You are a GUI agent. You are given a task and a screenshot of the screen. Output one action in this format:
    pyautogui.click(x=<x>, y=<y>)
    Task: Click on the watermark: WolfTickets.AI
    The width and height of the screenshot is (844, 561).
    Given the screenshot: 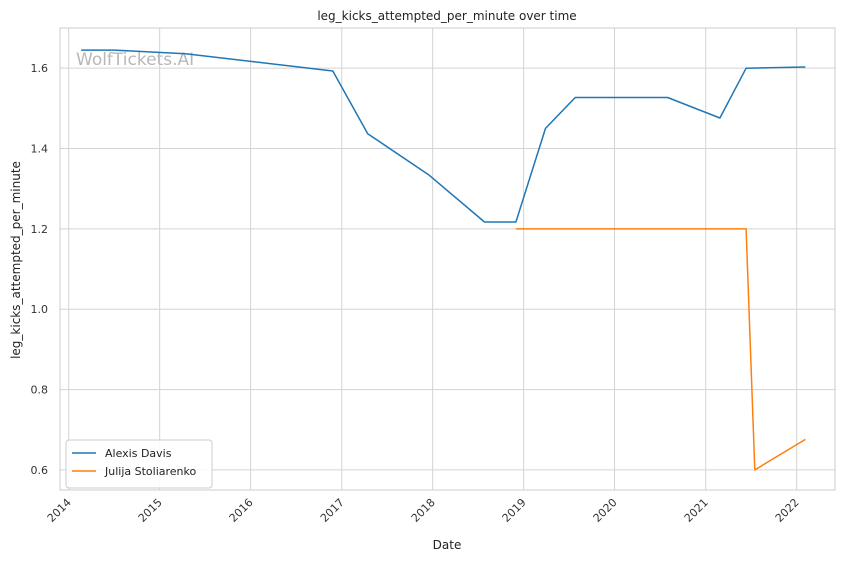 What is the action you would take?
    pyautogui.click(x=135, y=60)
    